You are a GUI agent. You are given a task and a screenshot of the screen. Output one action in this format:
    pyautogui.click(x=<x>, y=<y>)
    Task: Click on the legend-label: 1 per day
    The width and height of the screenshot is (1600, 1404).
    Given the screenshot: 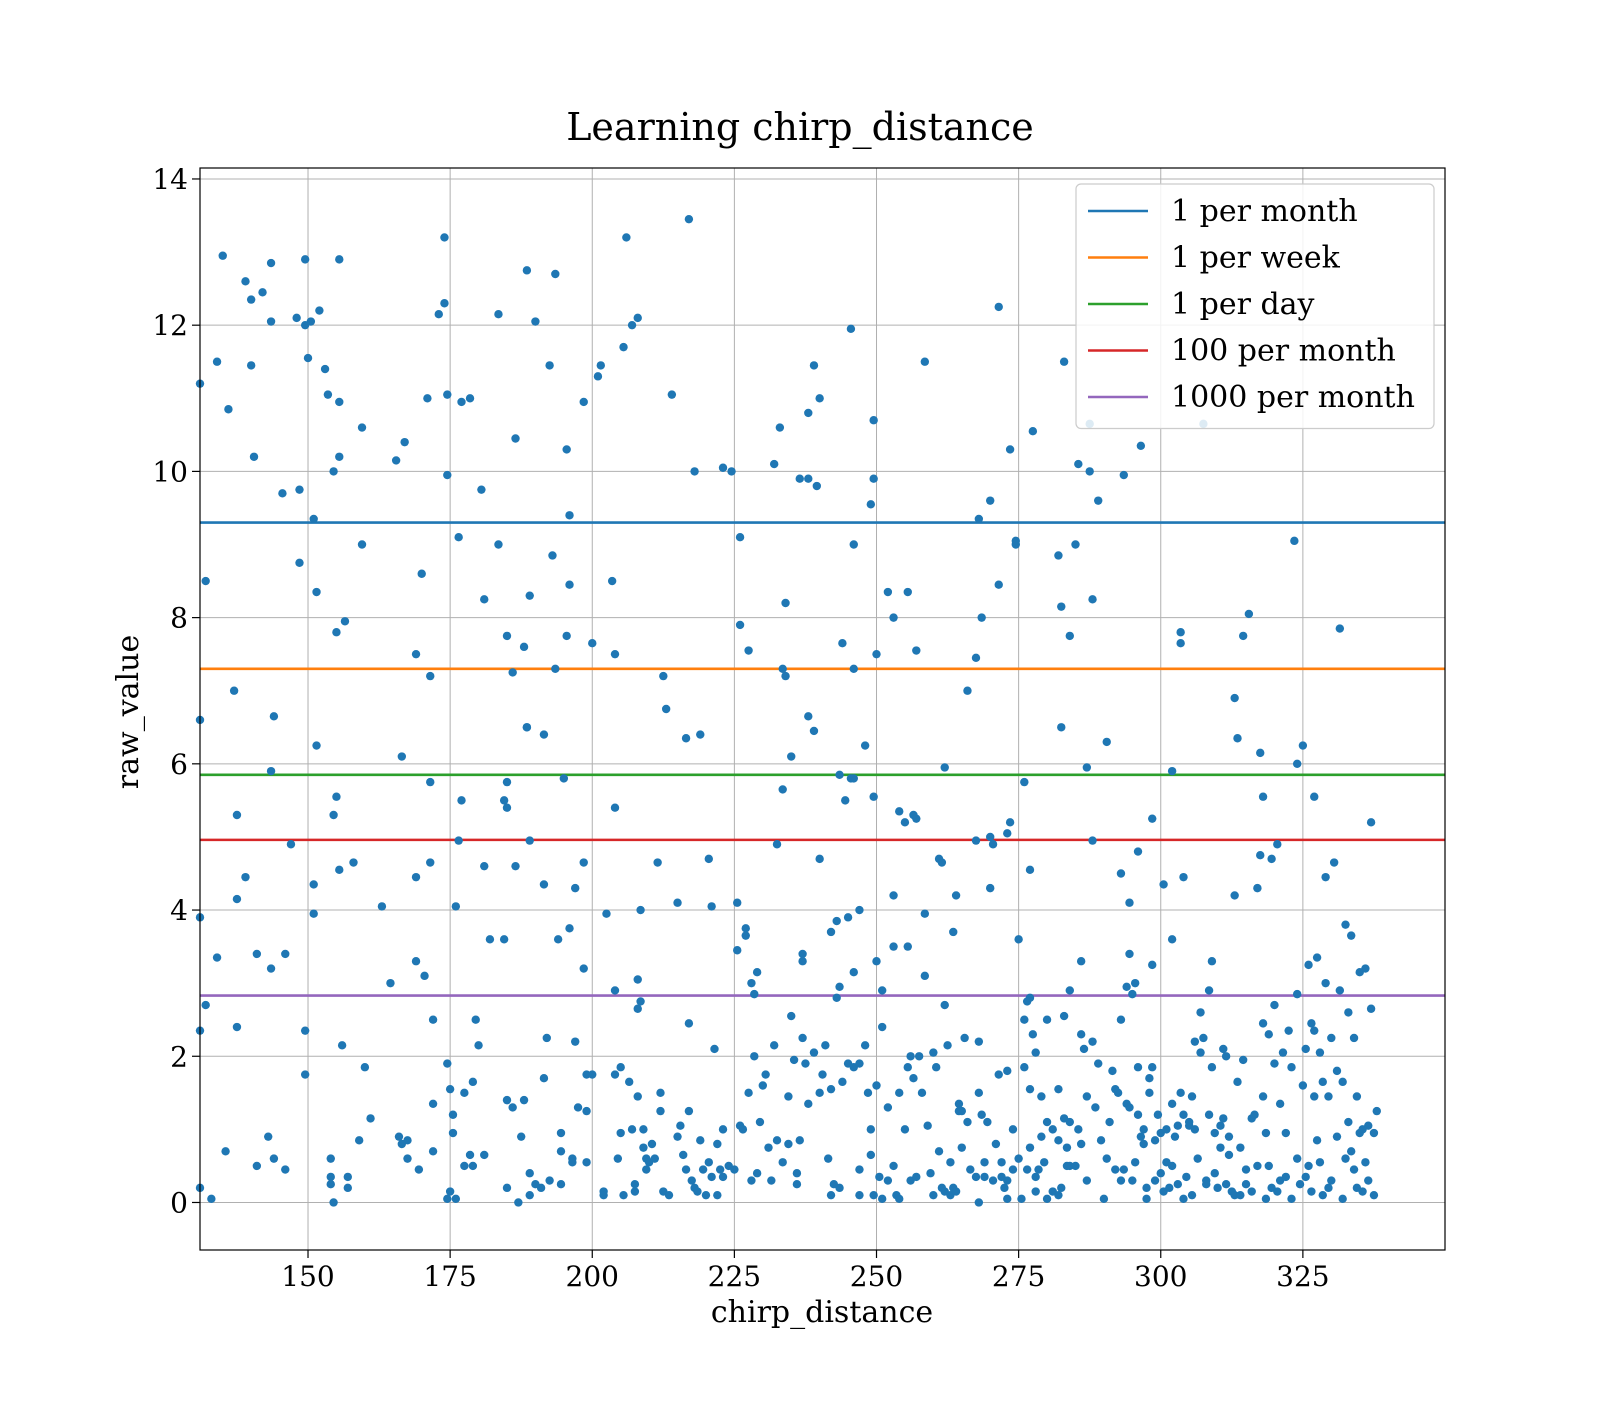 What is the action you would take?
    pyautogui.click(x=1243, y=304)
    